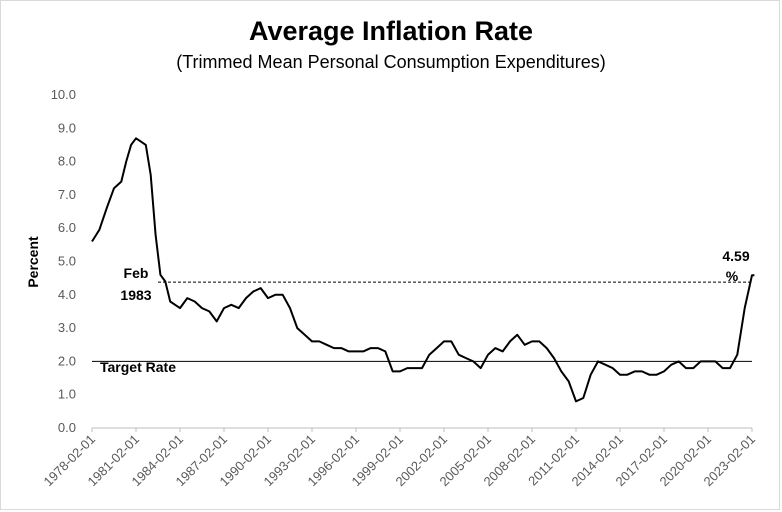 This screenshot has width=782, height=512. I want to click on y-tick-label: 3.0, so click(67, 327).